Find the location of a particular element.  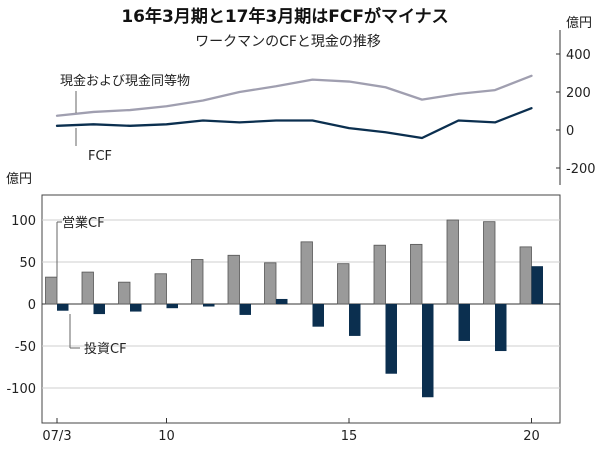

legend-investing-cf: 投資CF is located at coordinates (105, 349).